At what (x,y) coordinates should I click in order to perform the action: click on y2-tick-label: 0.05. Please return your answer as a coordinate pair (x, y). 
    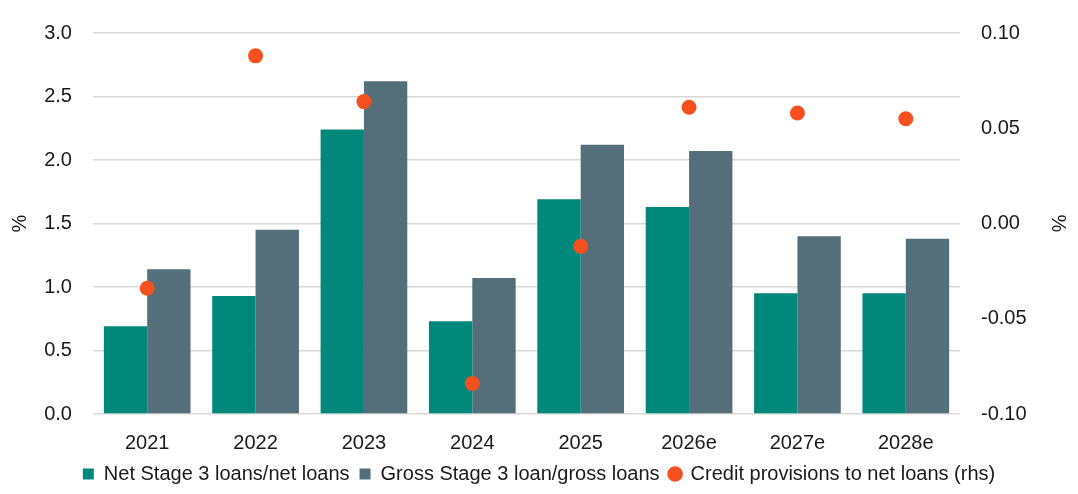
    Looking at the image, I should click on (1000, 126).